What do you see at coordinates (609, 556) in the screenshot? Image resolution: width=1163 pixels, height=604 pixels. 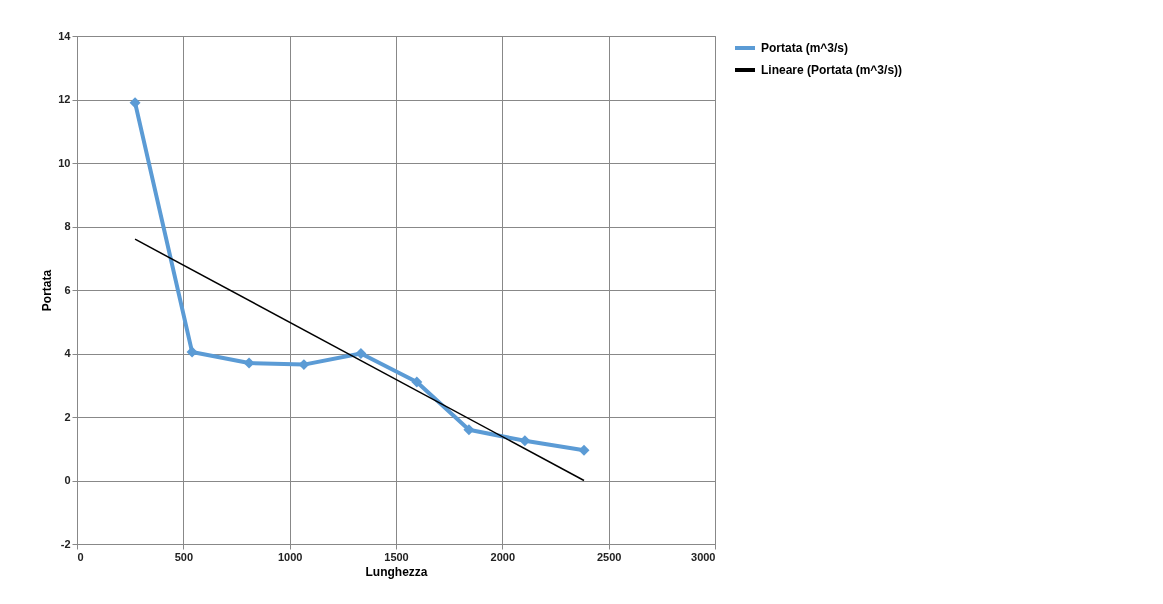 I see `x-tick-label: 2500` at bounding box center [609, 556].